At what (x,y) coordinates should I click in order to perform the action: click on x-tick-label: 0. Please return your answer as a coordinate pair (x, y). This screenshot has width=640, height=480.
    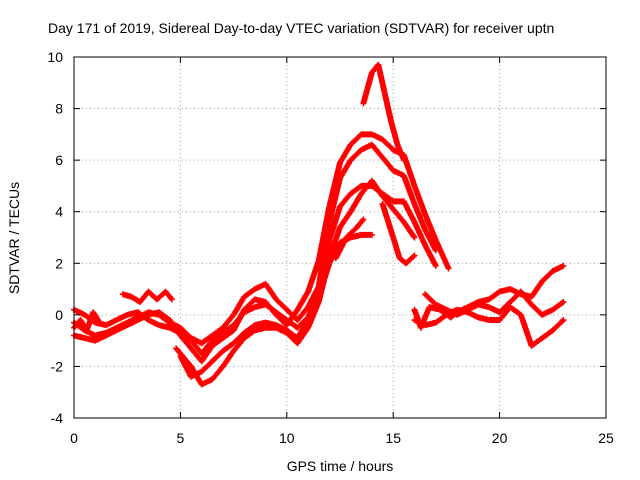
    Looking at the image, I should click on (74, 438).